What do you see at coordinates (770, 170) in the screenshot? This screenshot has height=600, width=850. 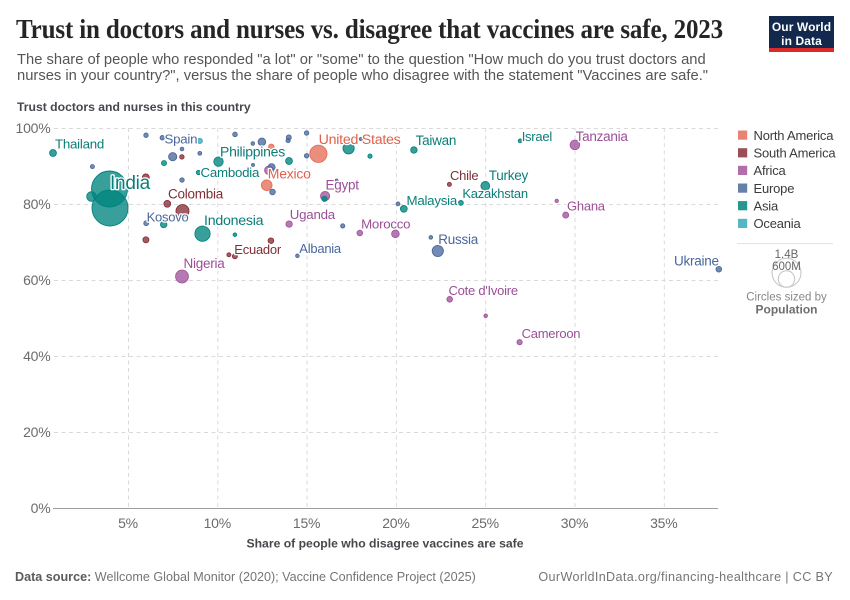 I see `svg-text: Africa` at bounding box center [770, 170].